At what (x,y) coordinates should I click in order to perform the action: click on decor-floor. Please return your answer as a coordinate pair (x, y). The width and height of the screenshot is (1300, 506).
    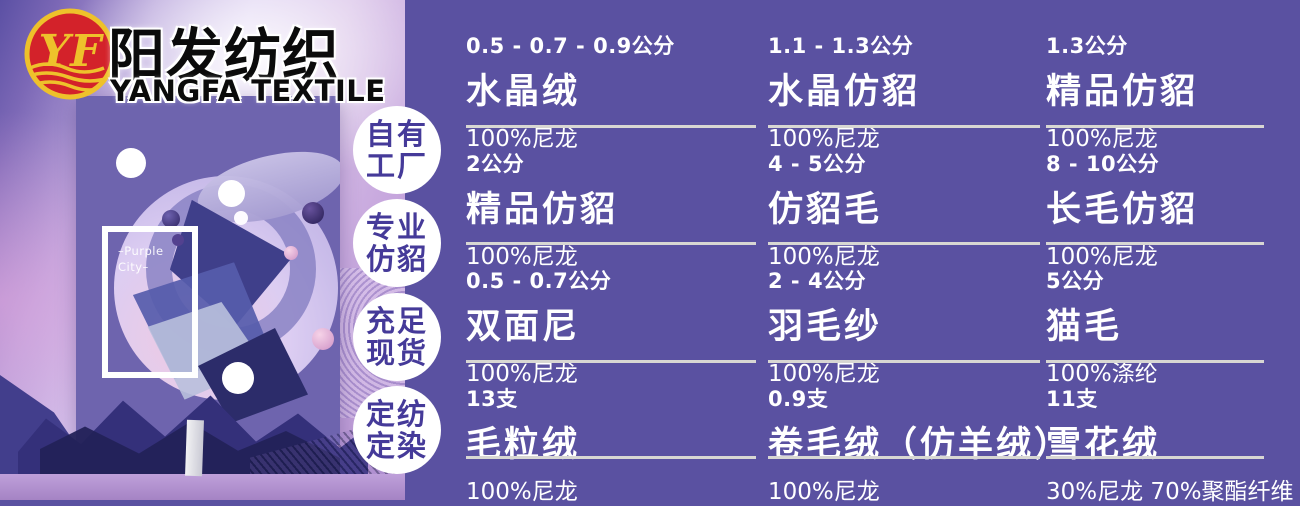
    Looking at the image, I should click on (202, 487).